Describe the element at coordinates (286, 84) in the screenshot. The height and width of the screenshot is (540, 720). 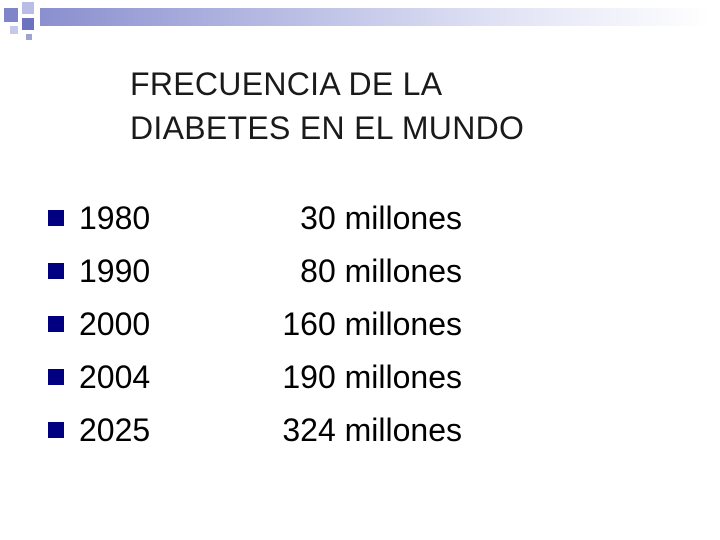
I see `title-line-1: FRECUENCIA DE LA` at that location.